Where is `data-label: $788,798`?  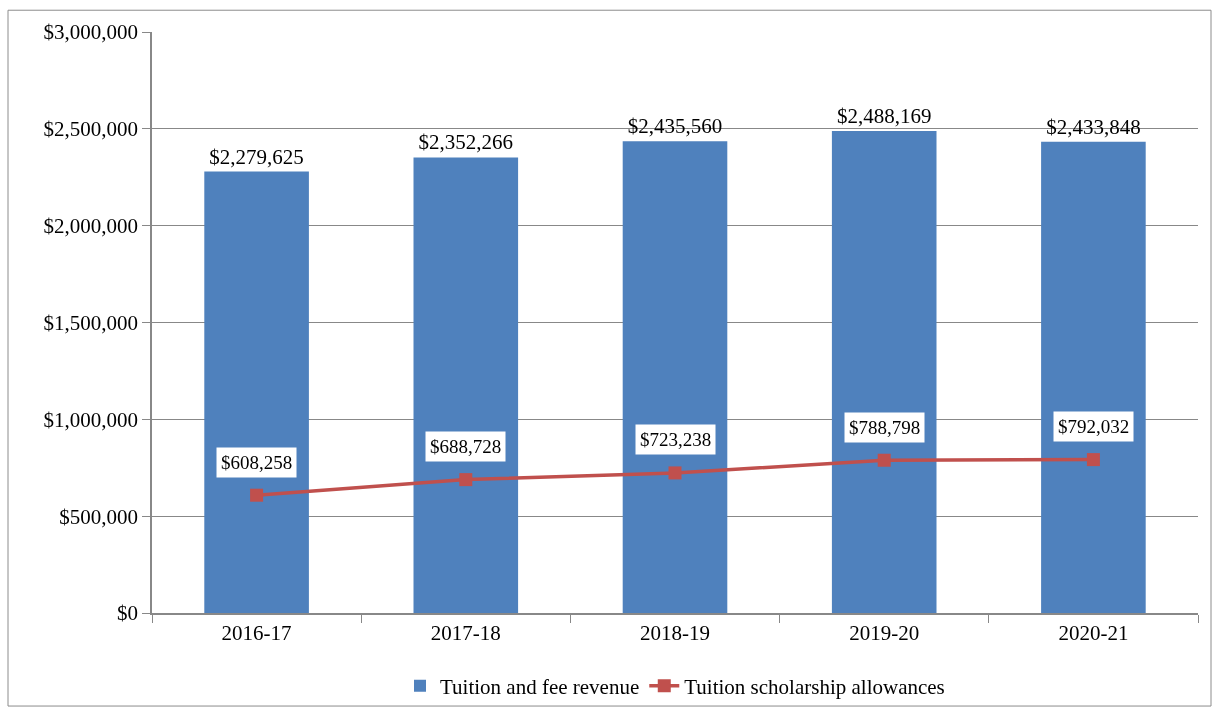 data-label: $788,798 is located at coordinates (885, 427).